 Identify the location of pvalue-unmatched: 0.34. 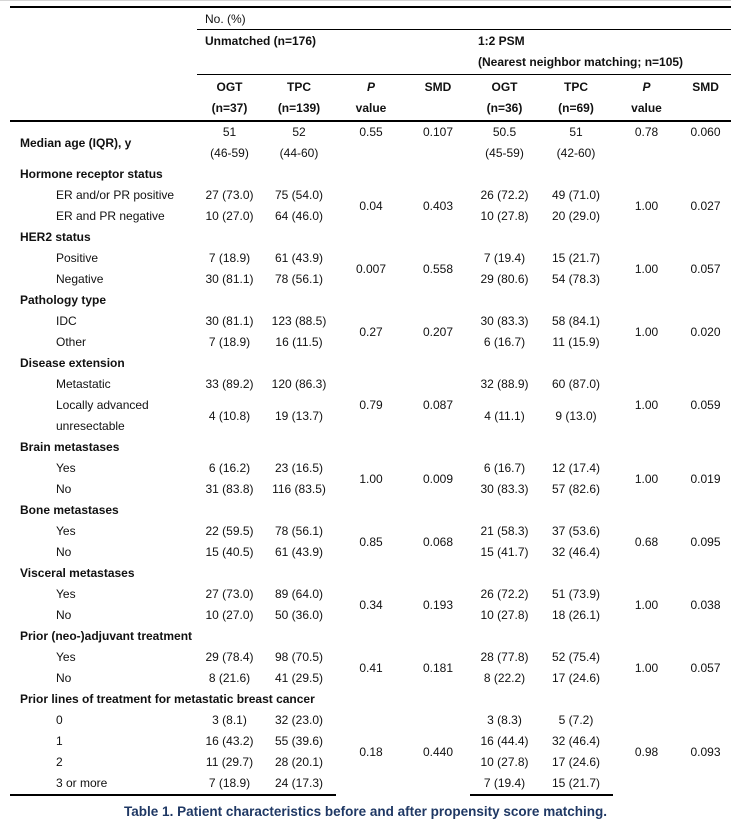
(371, 604).